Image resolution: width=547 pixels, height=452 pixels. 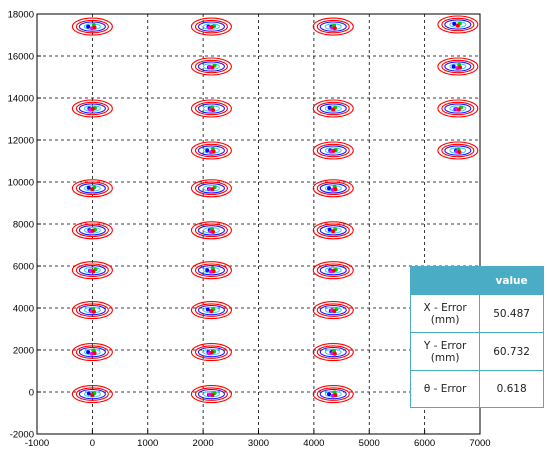 I want to click on table-cell-label: θ - Error, so click(x=445, y=389).